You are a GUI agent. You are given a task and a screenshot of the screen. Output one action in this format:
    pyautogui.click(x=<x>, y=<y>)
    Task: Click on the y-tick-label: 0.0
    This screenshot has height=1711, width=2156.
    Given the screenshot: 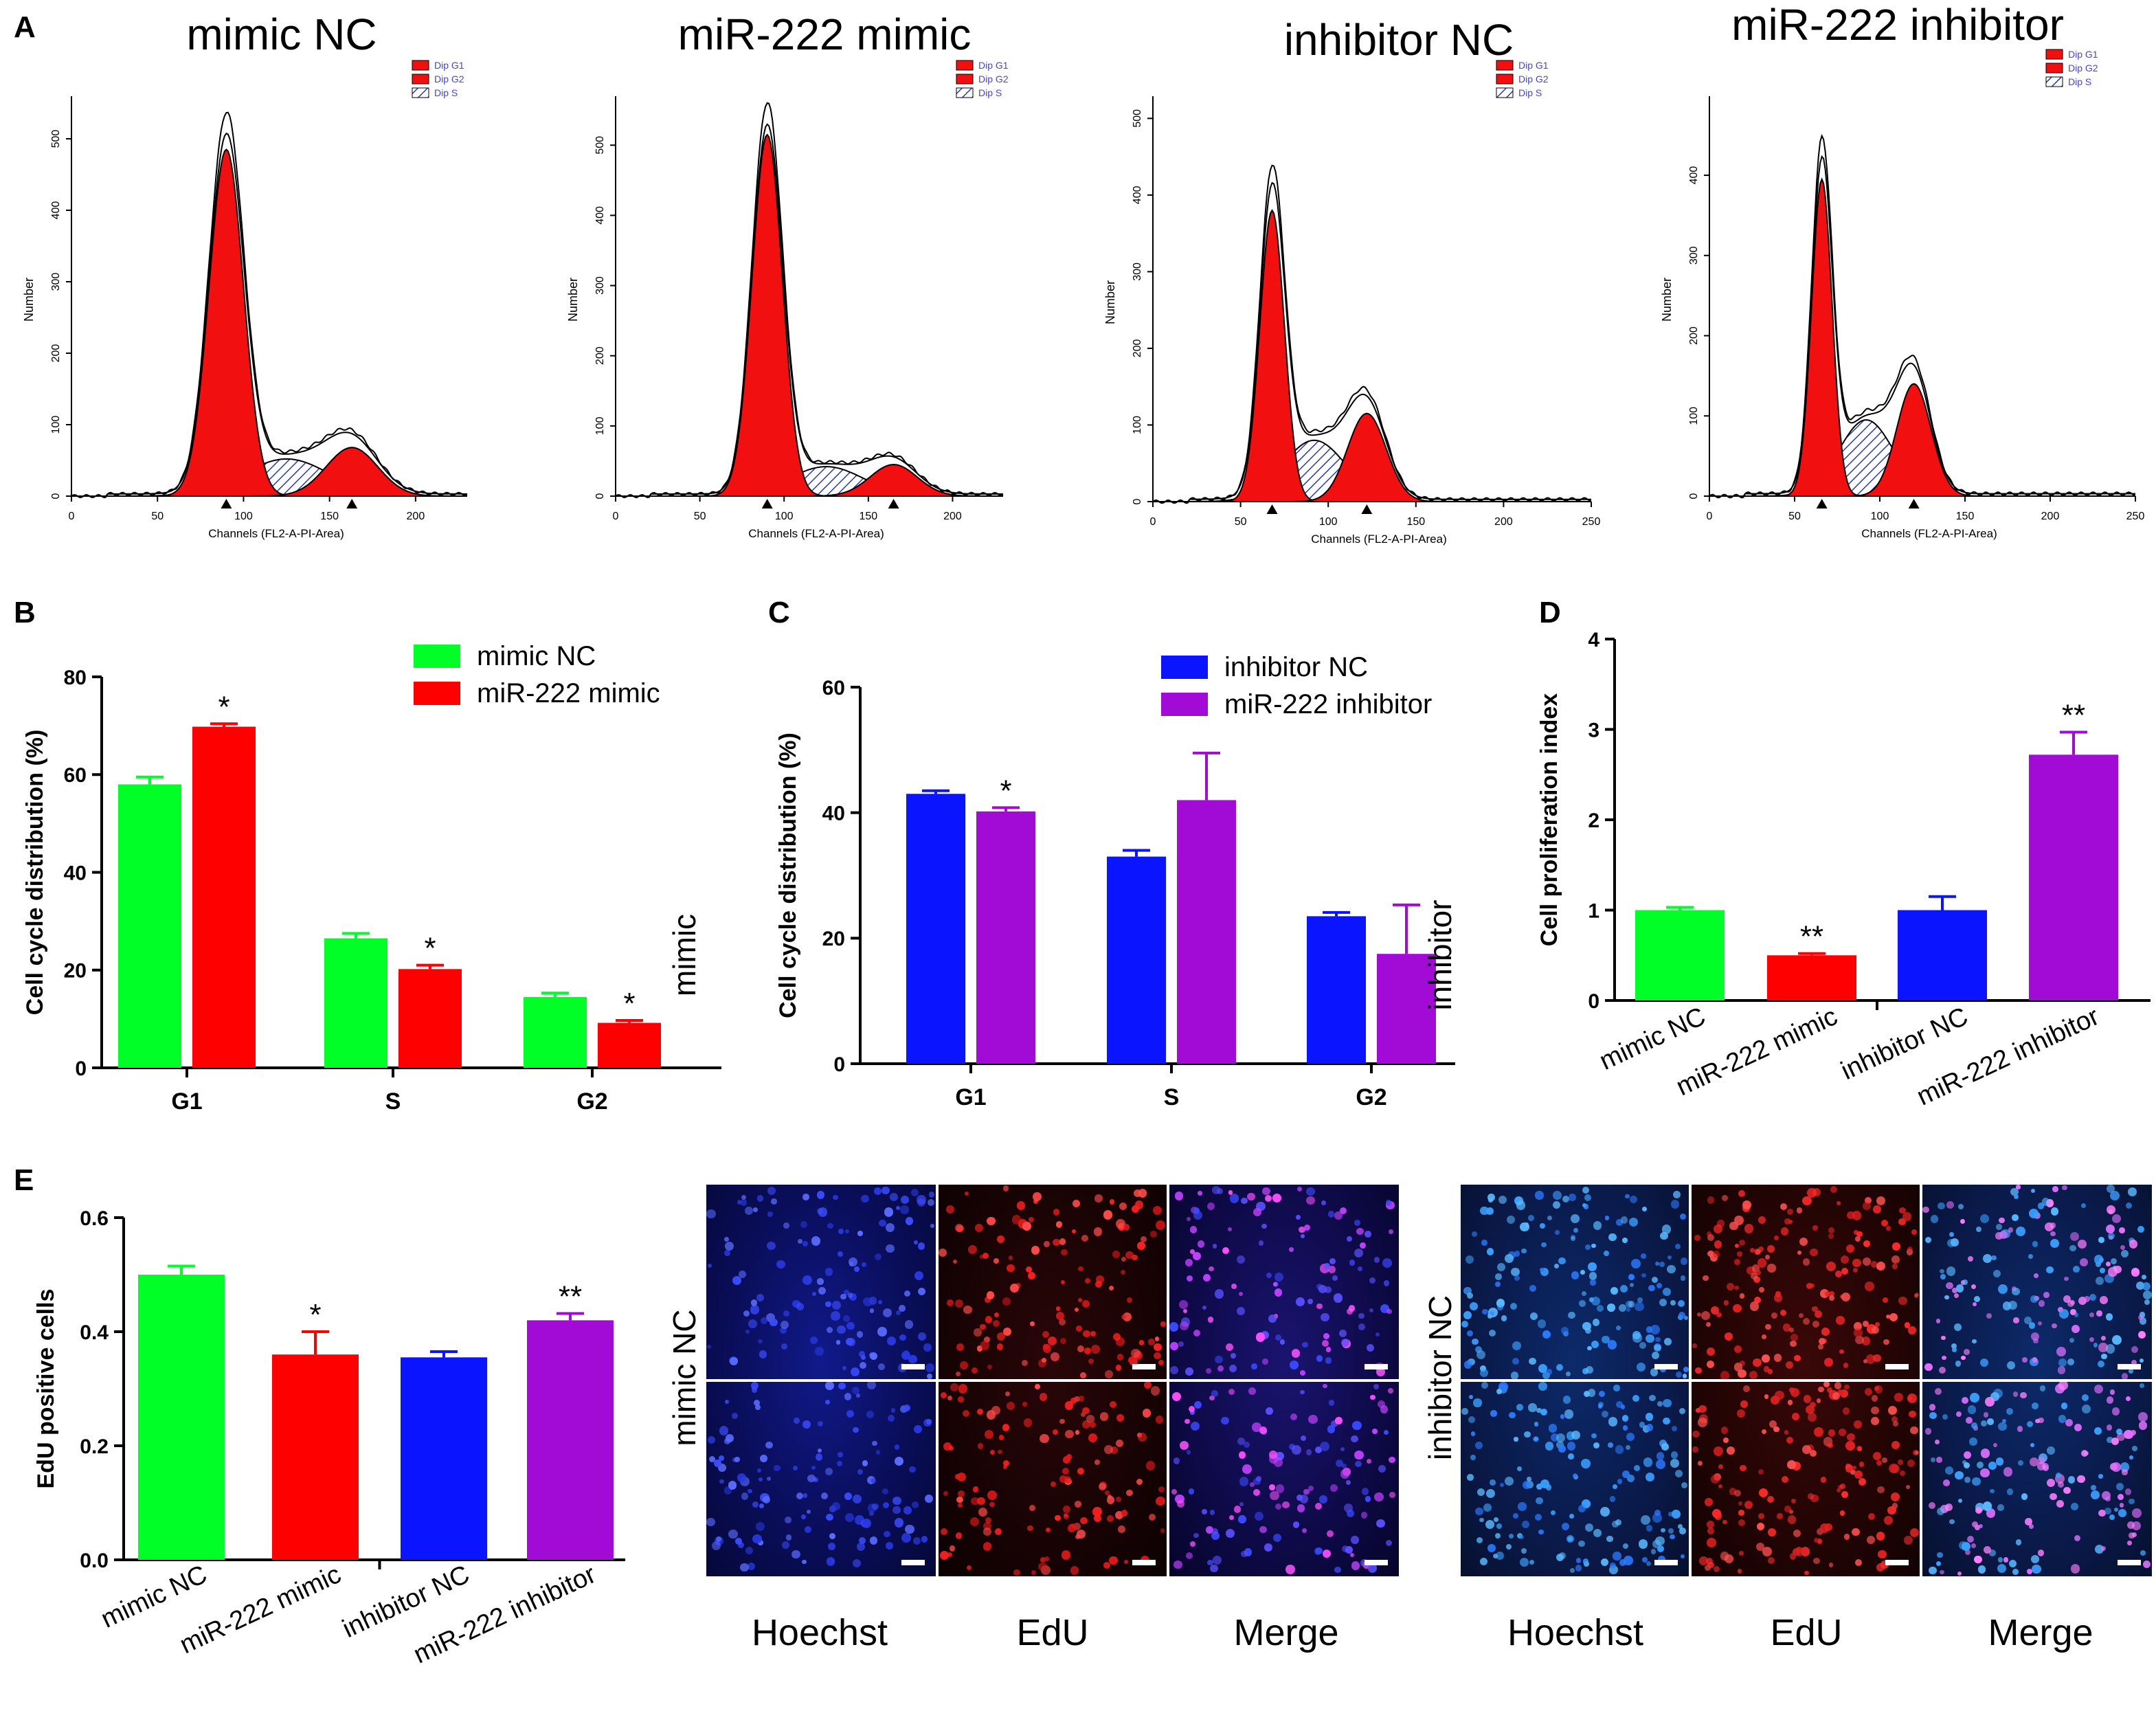 What is the action you would take?
    pyautogui.click(x=94, y=1561)
    